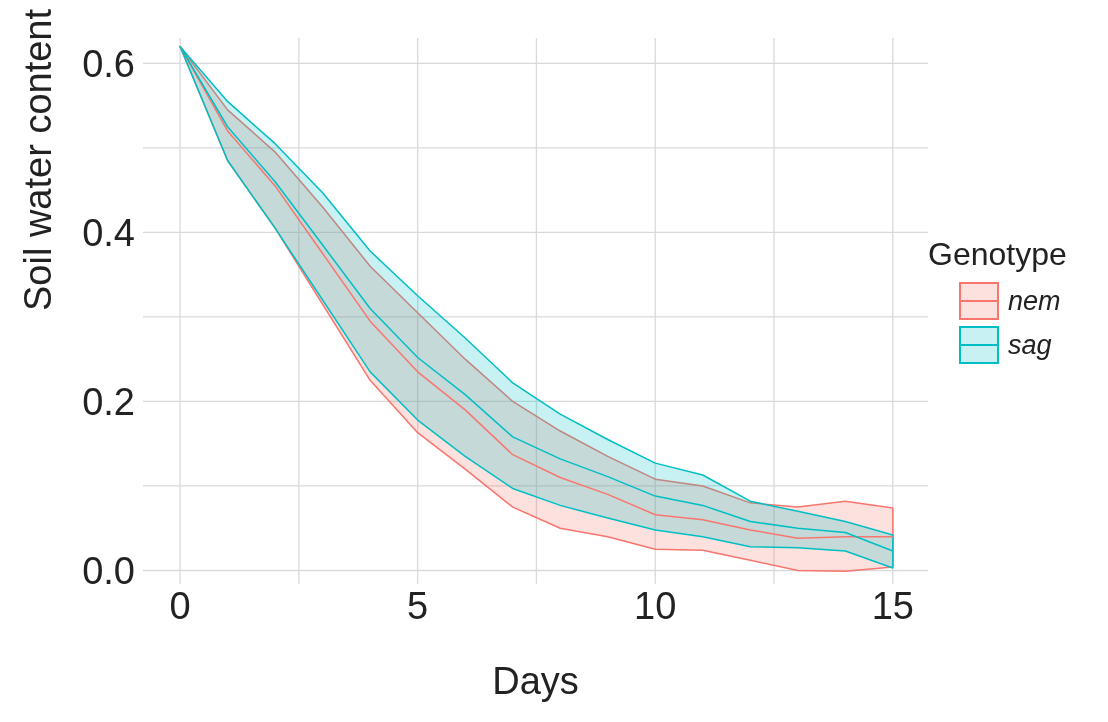 The image size is (1108, 722). I want to click on legend-title: Genotype, so click(997, 254).